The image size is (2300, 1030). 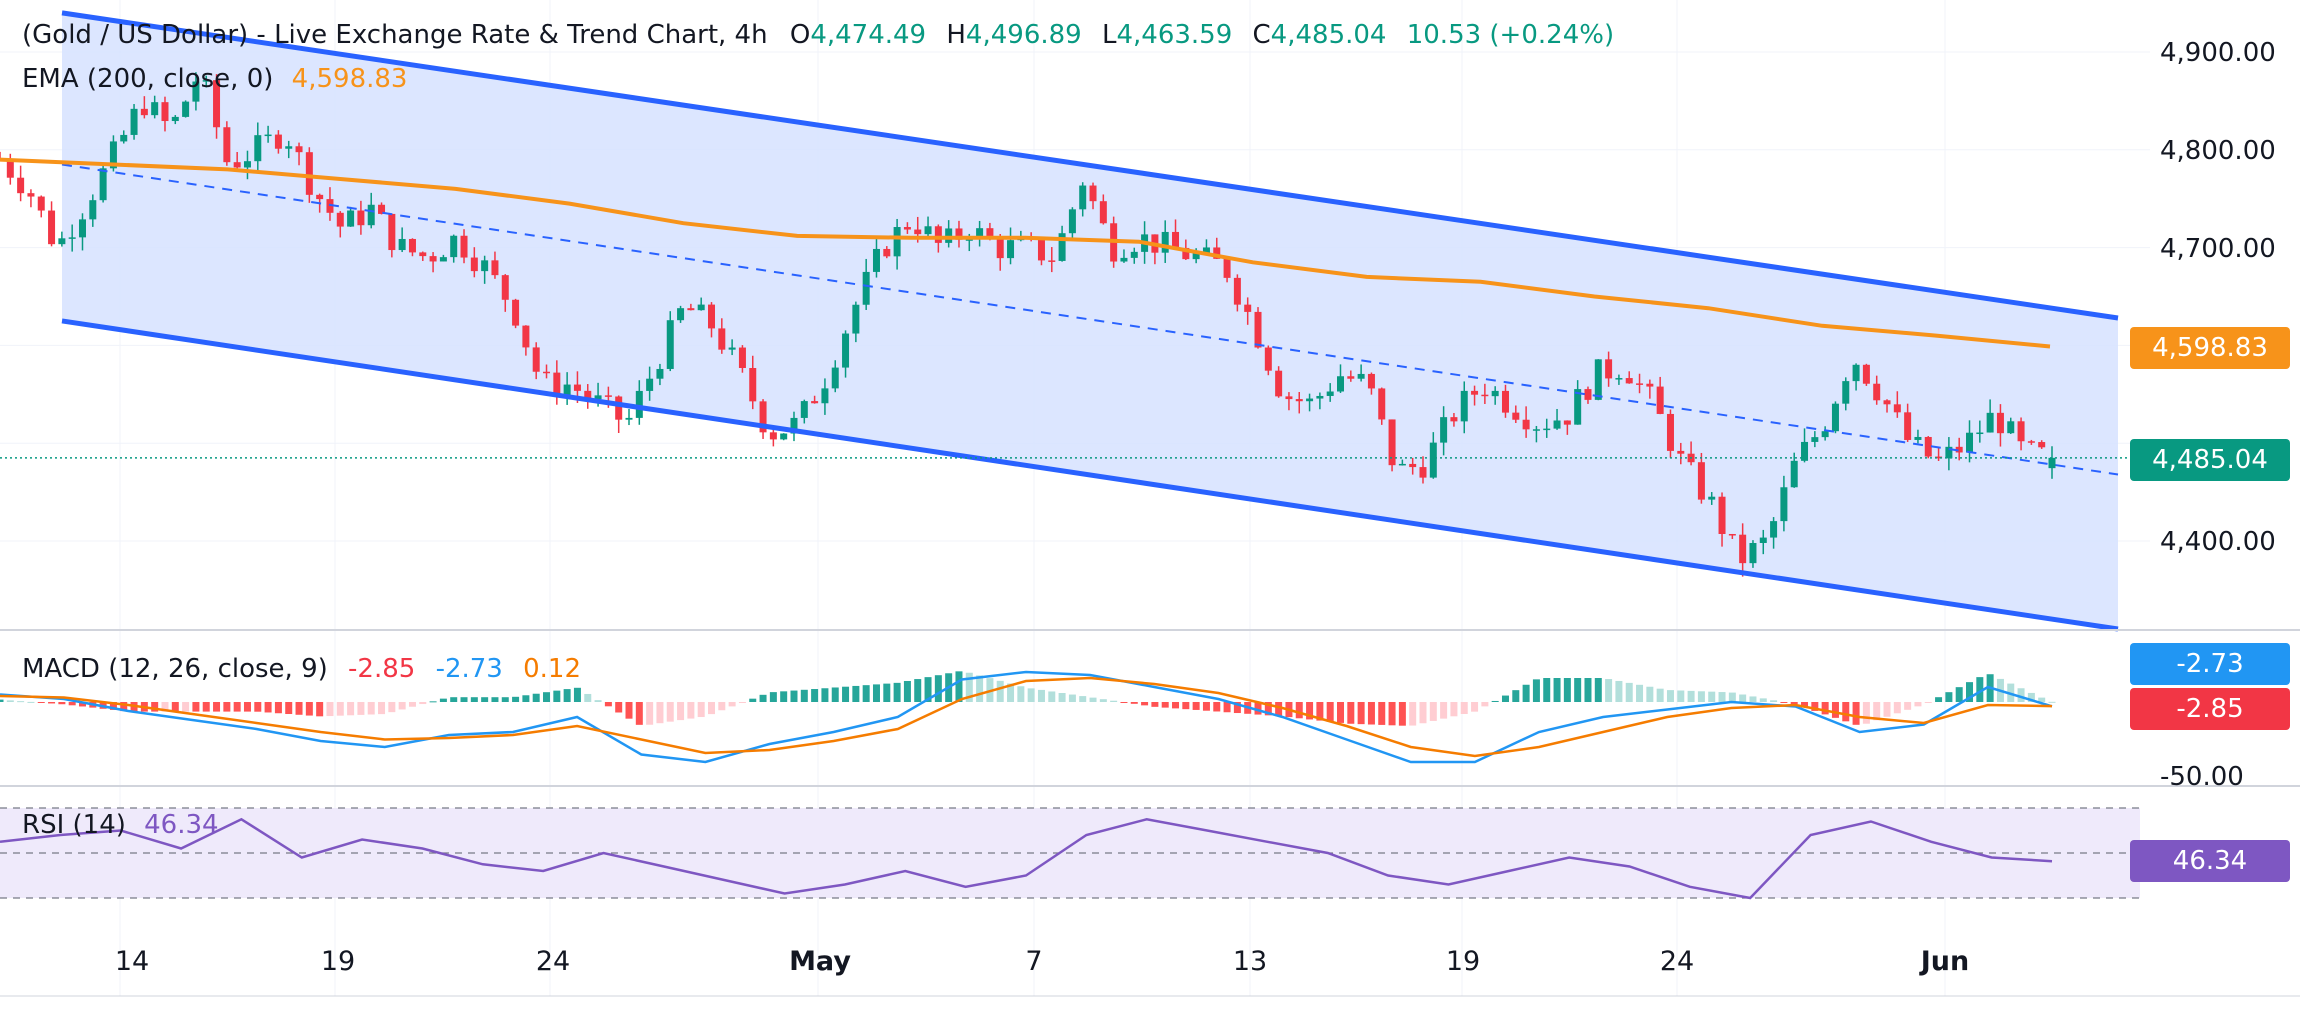 What do you see at coordinates (382, 669) in the screenshot?
I see `legend-macd-value: -2.85` at bounding box center [382, 669].